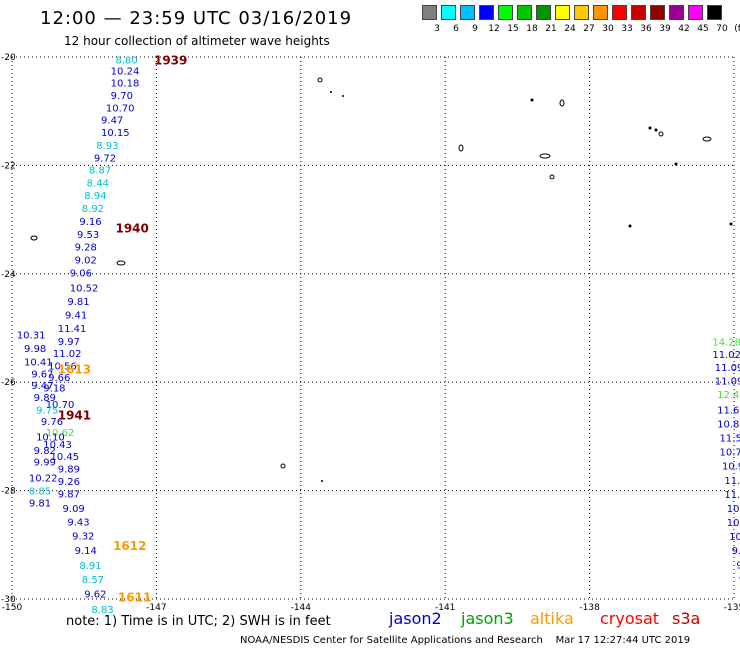  What do you see at coordinates (722, 29) in the screenshot?
I see `color-scale-label: 70` at bounding box center [722, 29].